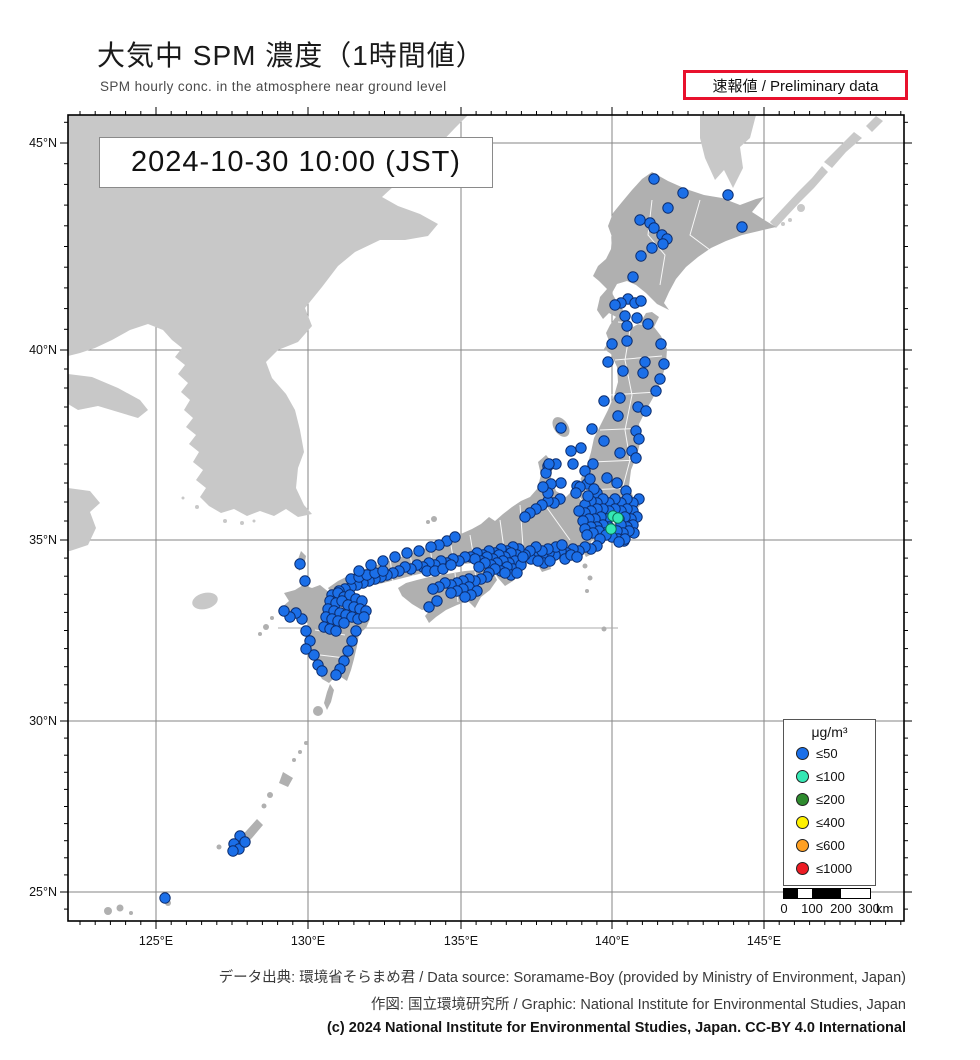 Image resolution: width=980 pixels, height=1060 pixels. I want to click on legend-box: μg/m³ ≤50 ≤100 ≤200 ≤400 ≤600 ≤1000, so click(829, 802).